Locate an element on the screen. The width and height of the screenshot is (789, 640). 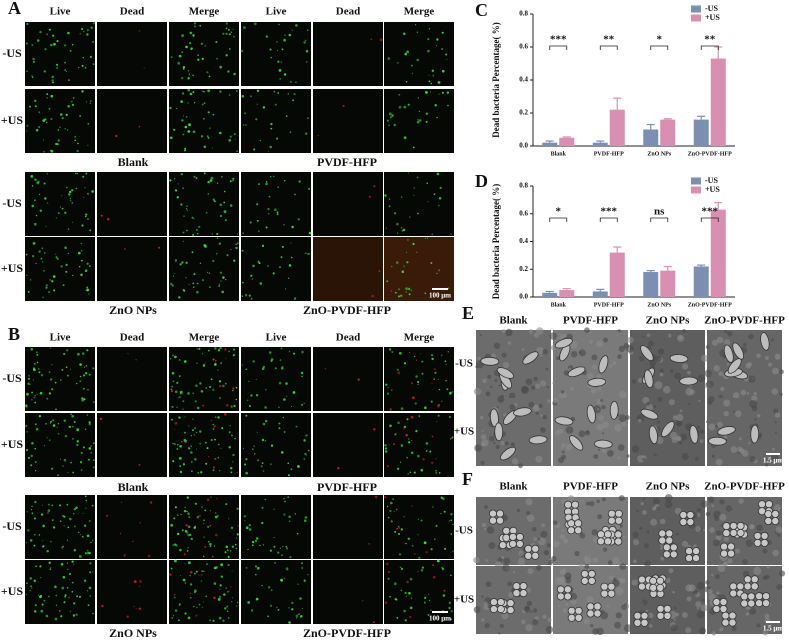
row-label: -US is located at coordinates (12, 203).